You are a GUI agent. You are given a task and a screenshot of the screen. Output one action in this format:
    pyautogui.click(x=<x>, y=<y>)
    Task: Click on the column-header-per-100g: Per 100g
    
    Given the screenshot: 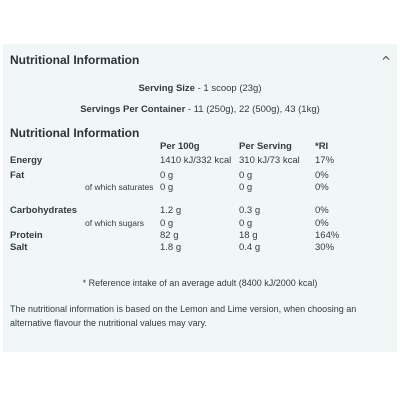 What is the action you would take?
    pyautogui.click(x=180, y=146)
    